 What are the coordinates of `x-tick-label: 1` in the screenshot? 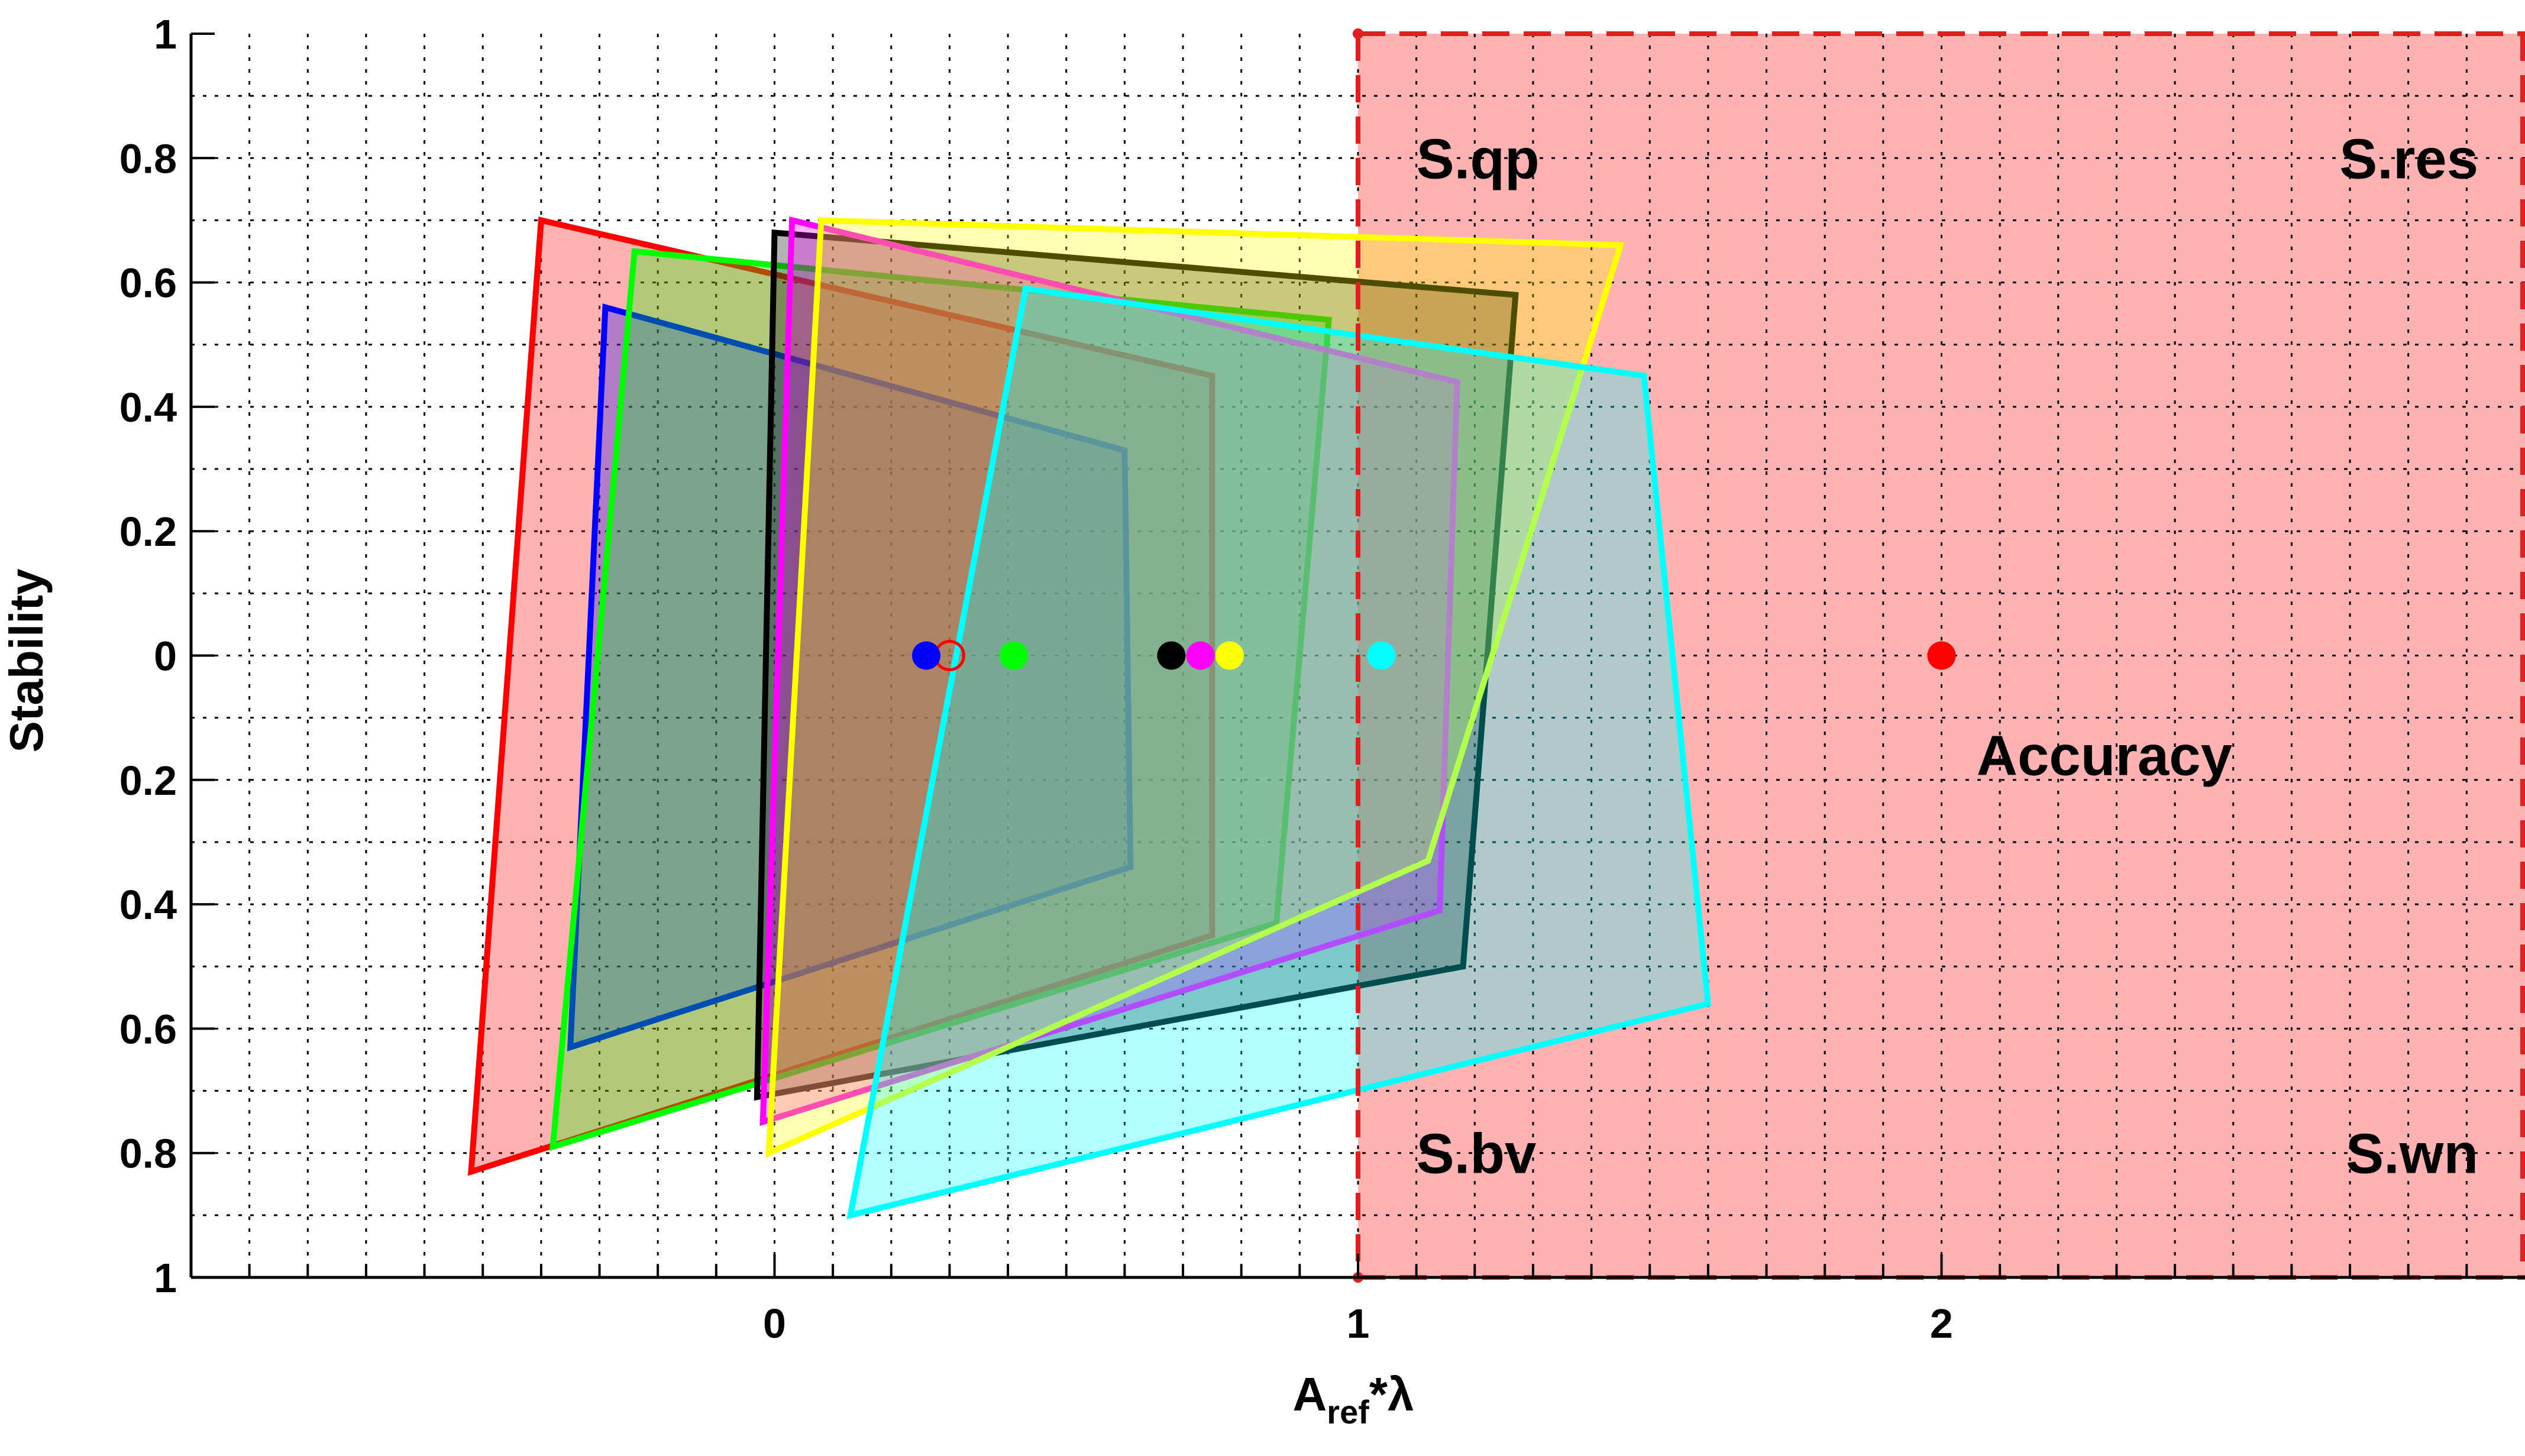 It's located at (1358, 1323).